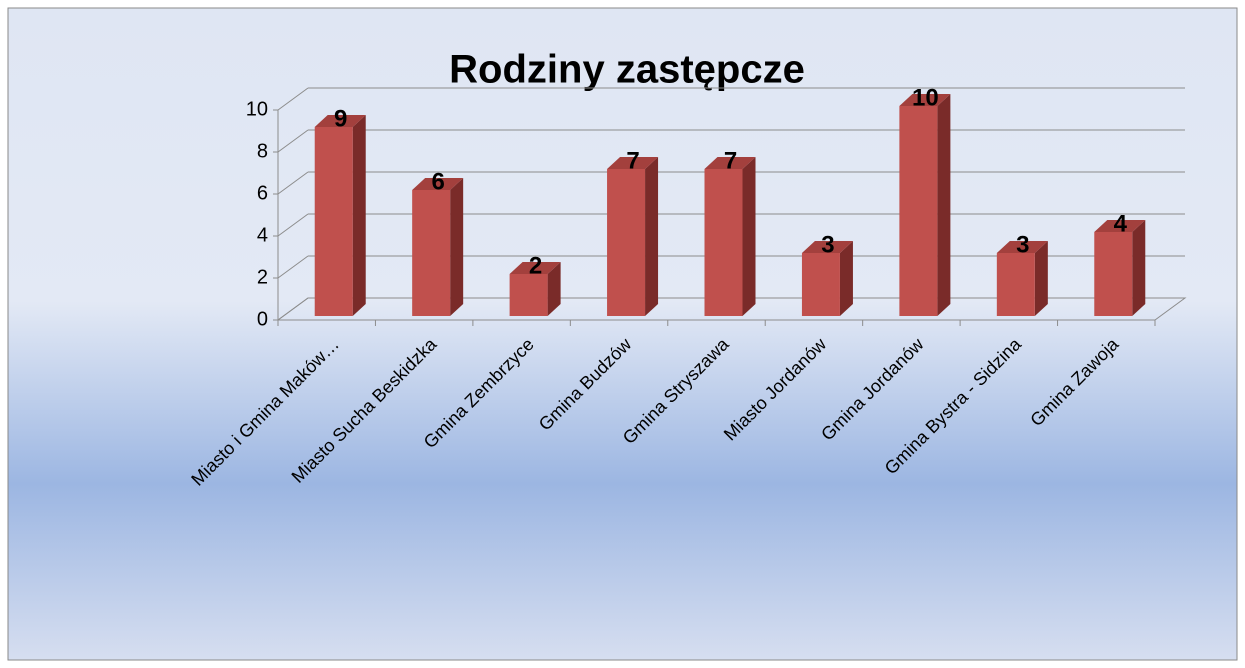  I want to click on data-label: 9, so click(340, 118).